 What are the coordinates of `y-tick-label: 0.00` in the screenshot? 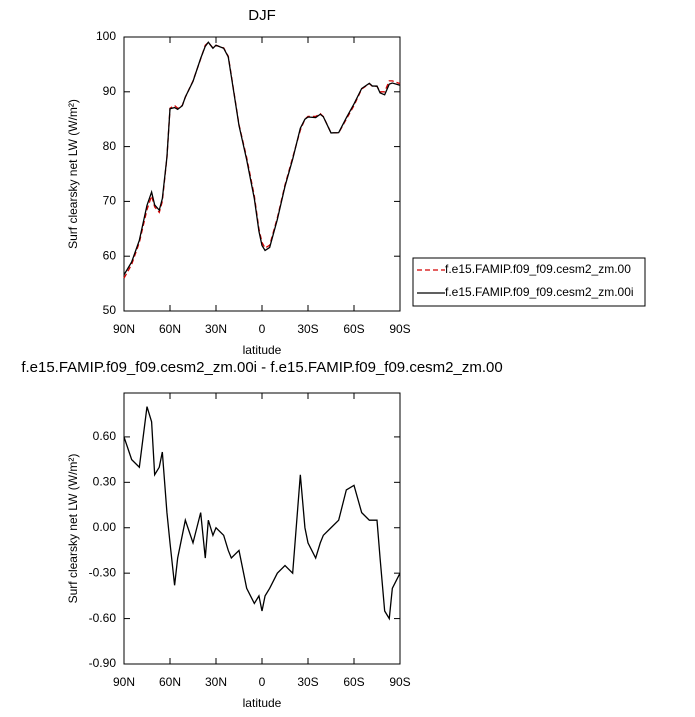 It's located at (105, 527).